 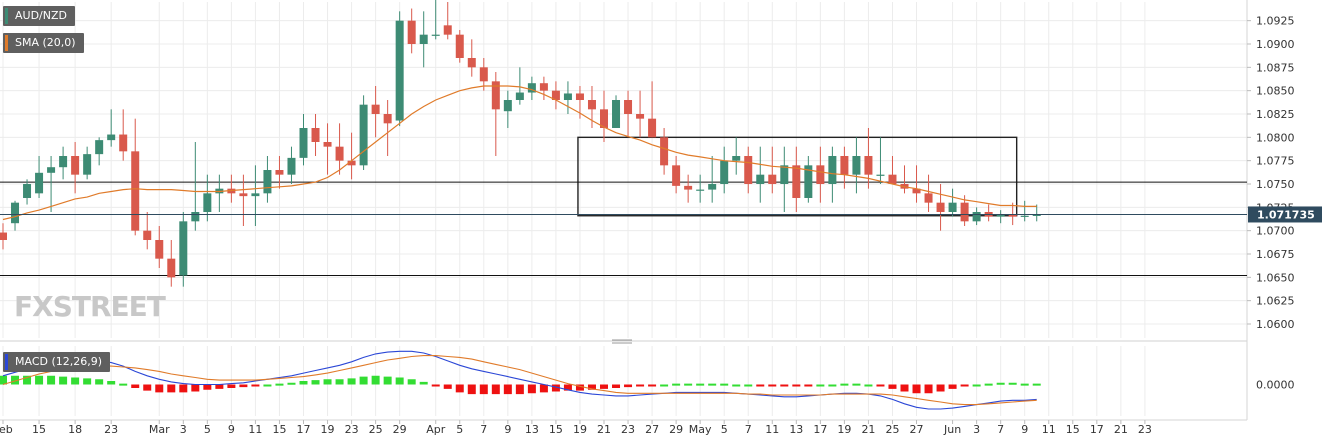 What do you see at coordinates (1275, 324) in the screenshot?
I see `y-tick-label: 1.0600` at bounding box center [1275, 324].